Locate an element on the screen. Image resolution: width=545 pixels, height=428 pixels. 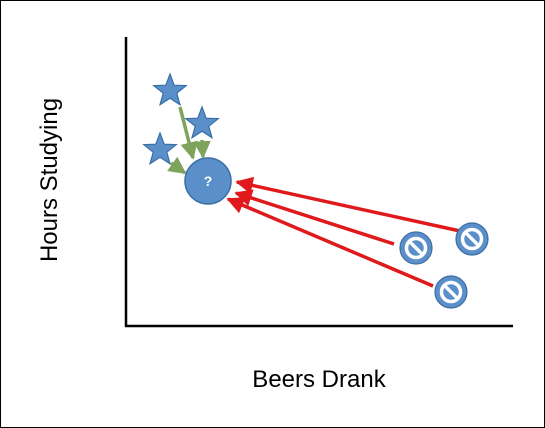
y-axis-label: Hours Studying is located at coordinates (49, 180).